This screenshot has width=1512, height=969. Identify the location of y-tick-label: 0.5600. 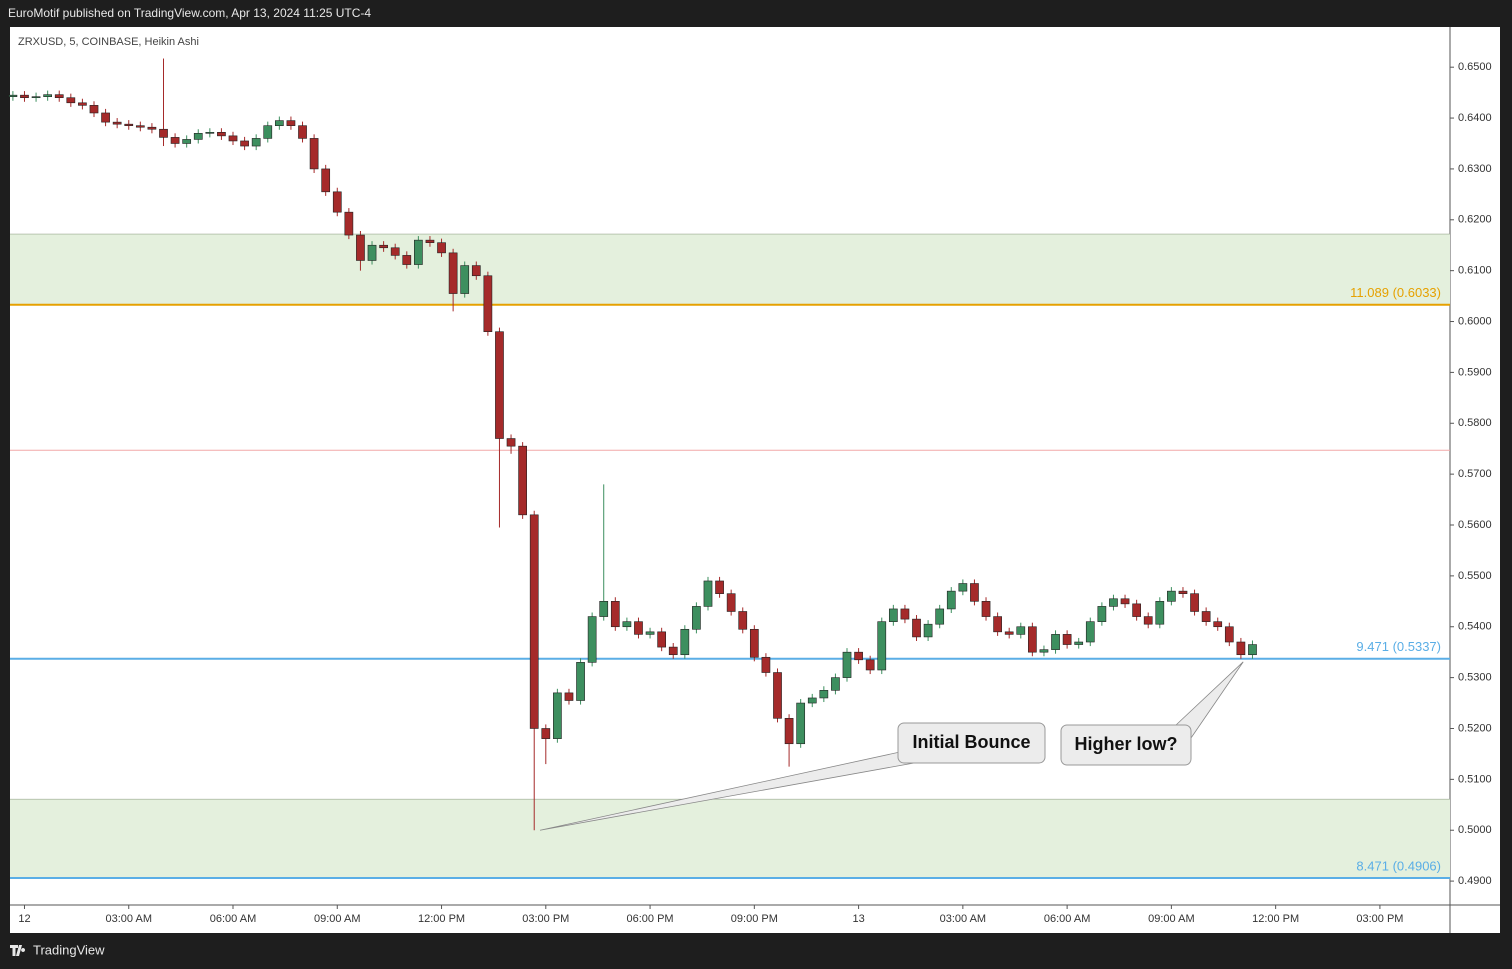
(1475, 525).